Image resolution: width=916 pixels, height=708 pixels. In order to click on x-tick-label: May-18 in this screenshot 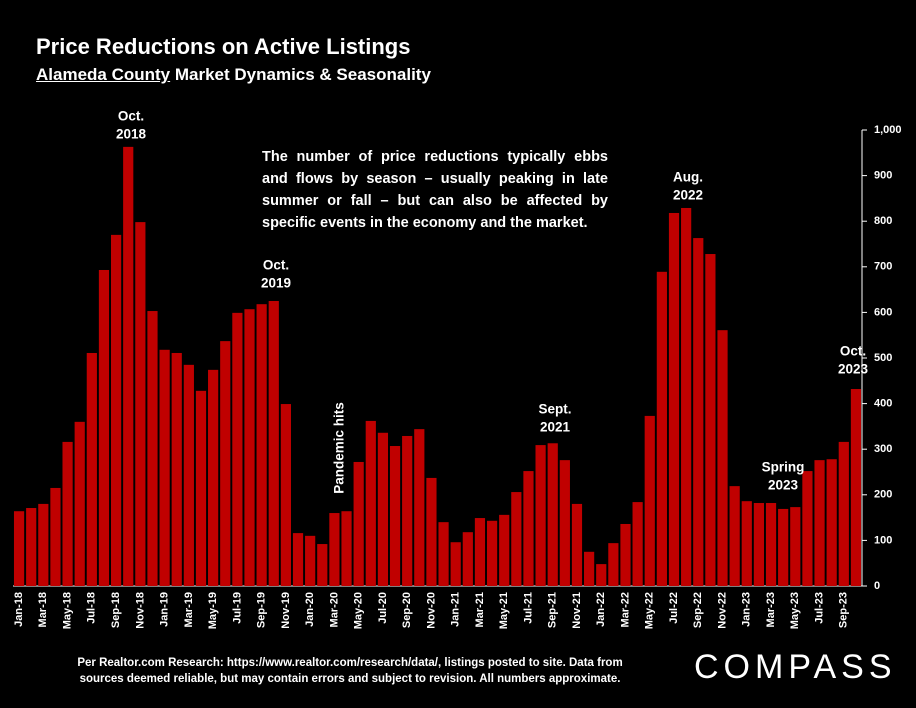, I will do `click(67, 610)`.